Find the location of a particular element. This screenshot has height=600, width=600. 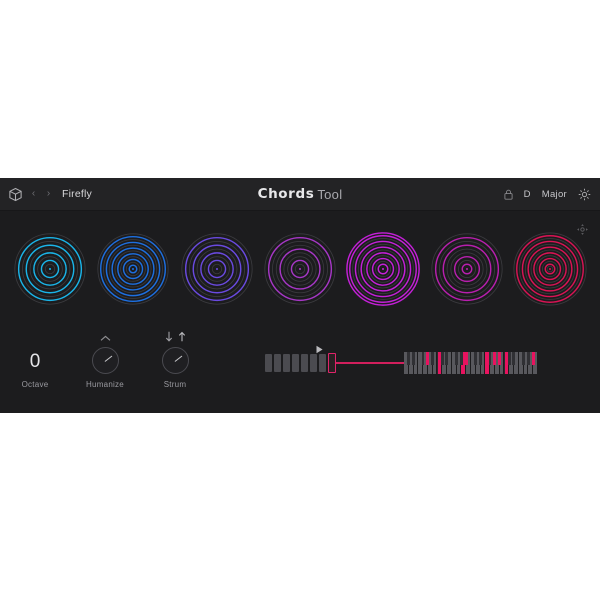

strum-knob is located at coordinates (175, 360).